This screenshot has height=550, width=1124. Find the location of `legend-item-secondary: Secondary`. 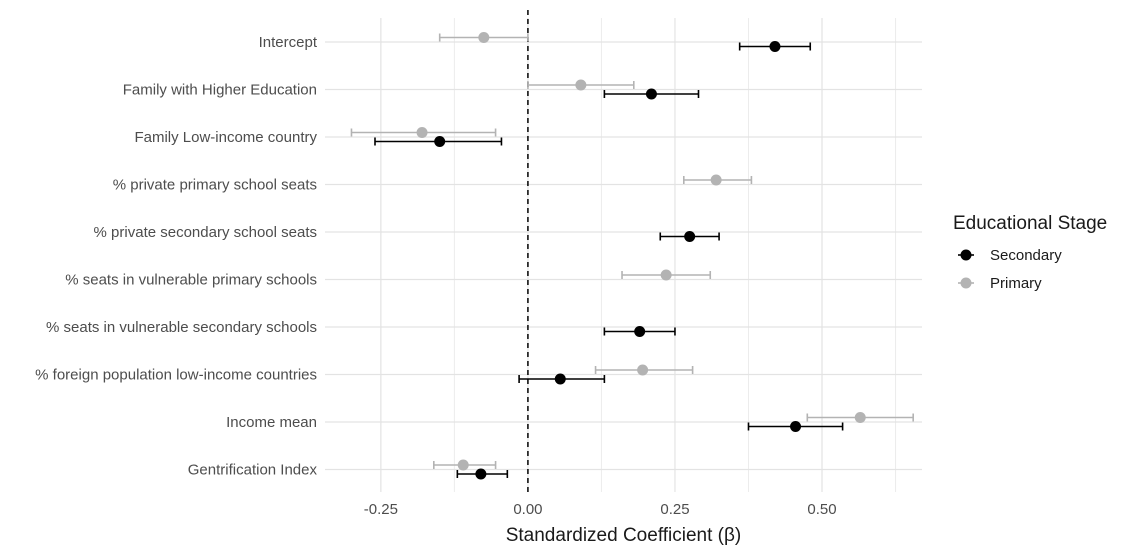

legend-item-secondary: Secondary is located at coordinates (1010, 255).